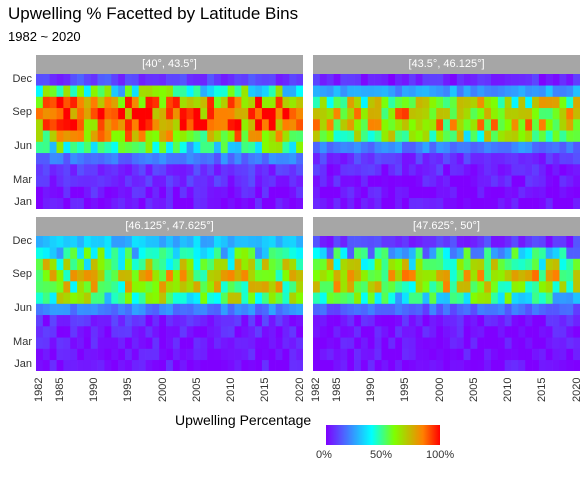 This screenshot has width=588, height=483. I want to click on facet-strip: [46.125°, 47.625°], so click(169, 226).